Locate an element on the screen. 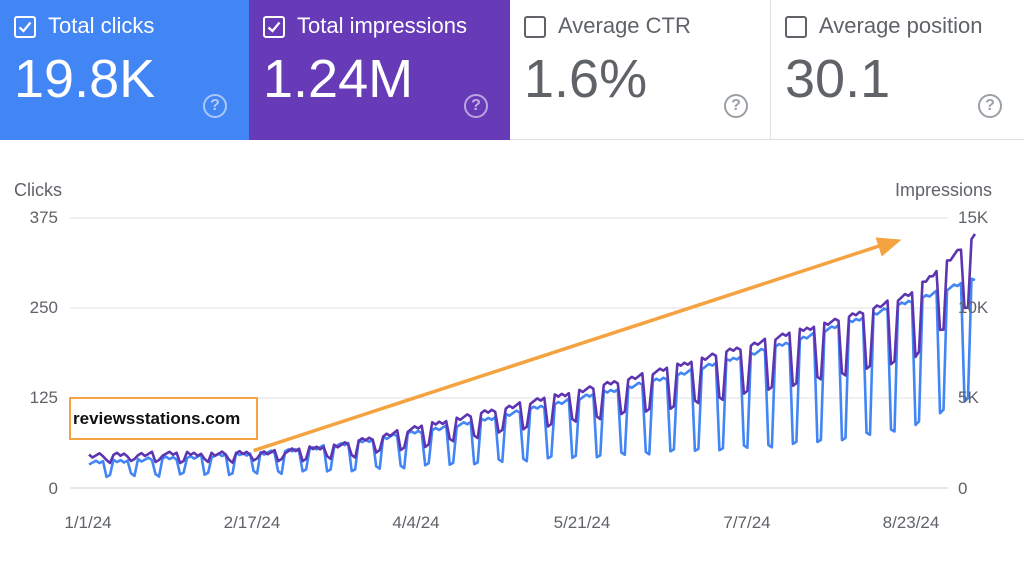 The width and height of the screenshot is (1024, 567). y-tick-label: 375 is located at coordinates (43, 217).